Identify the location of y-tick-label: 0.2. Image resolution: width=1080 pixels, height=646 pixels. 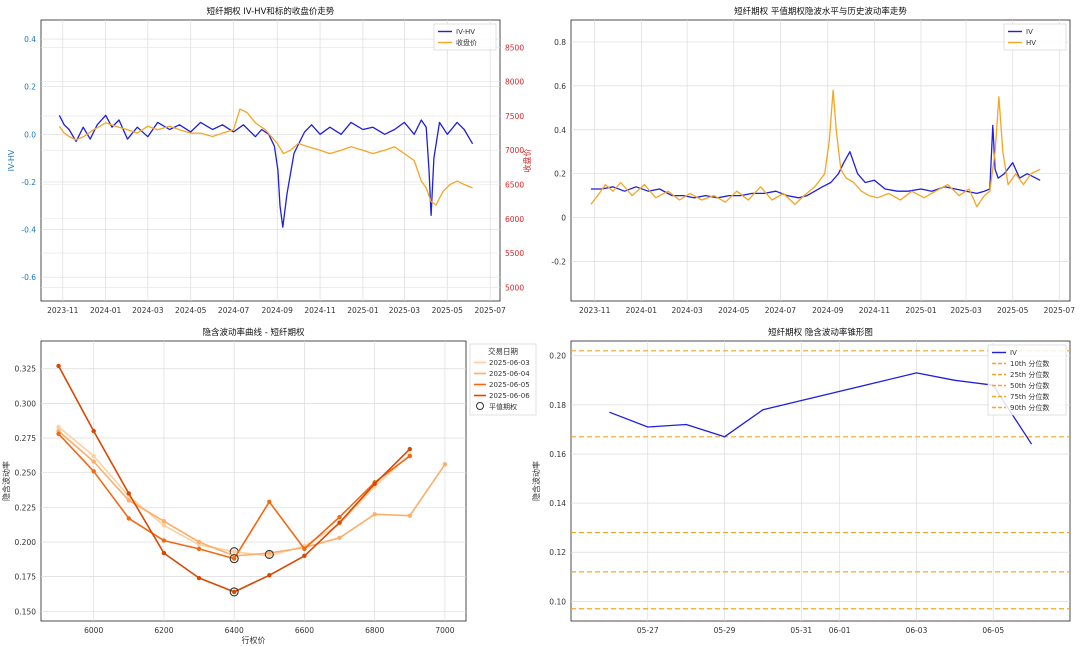
(30, 87).